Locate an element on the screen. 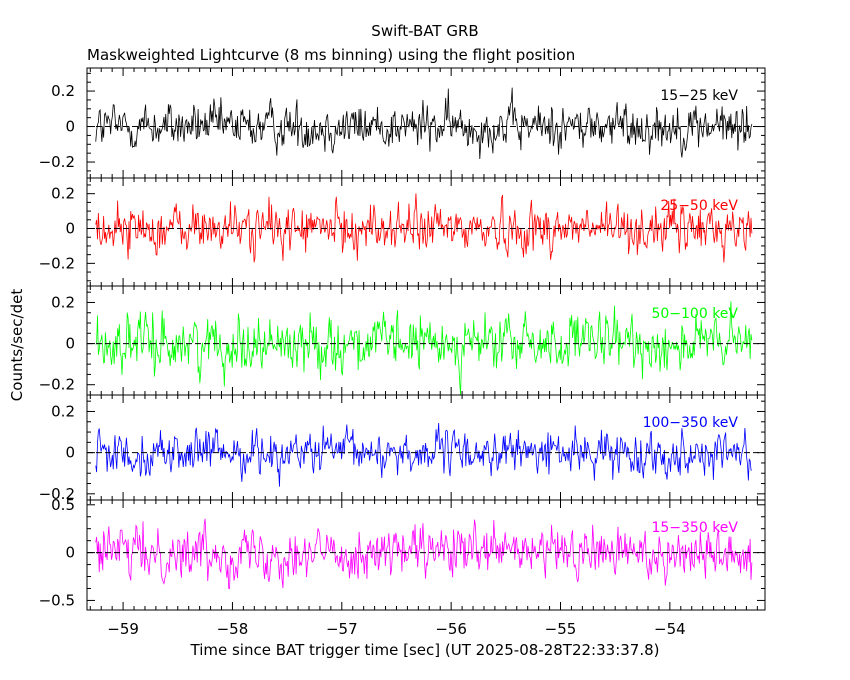 Image resolution: width=850 pixels, height=680 pixels. band-label-2: 25−50 keV is located at coordinates (699, 206).